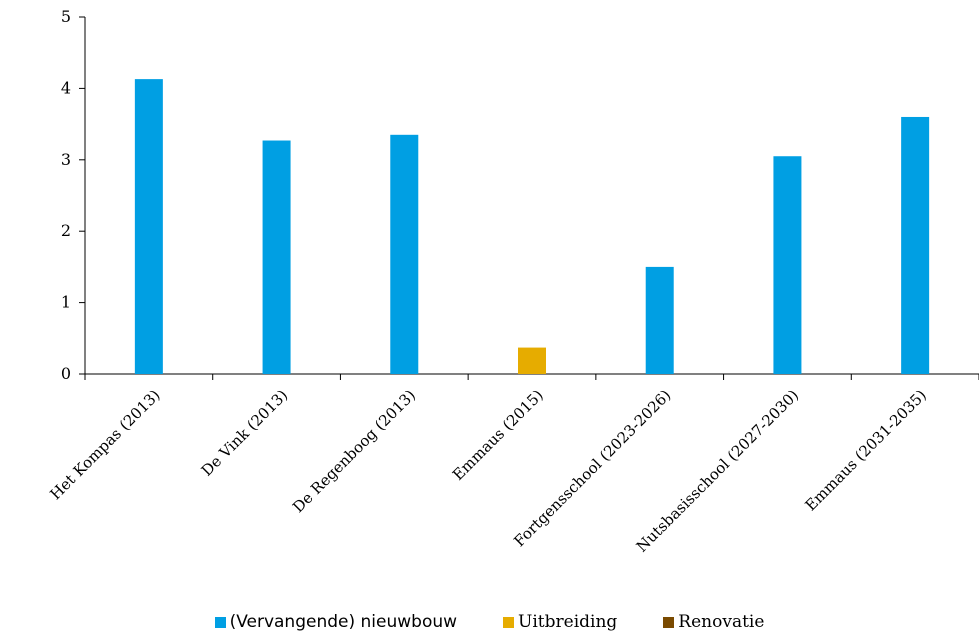  What do you see at coordinates (245, 433) in the screenshot?
I see `category-label: De Vink (2013)` at bounding box center [245, 433].